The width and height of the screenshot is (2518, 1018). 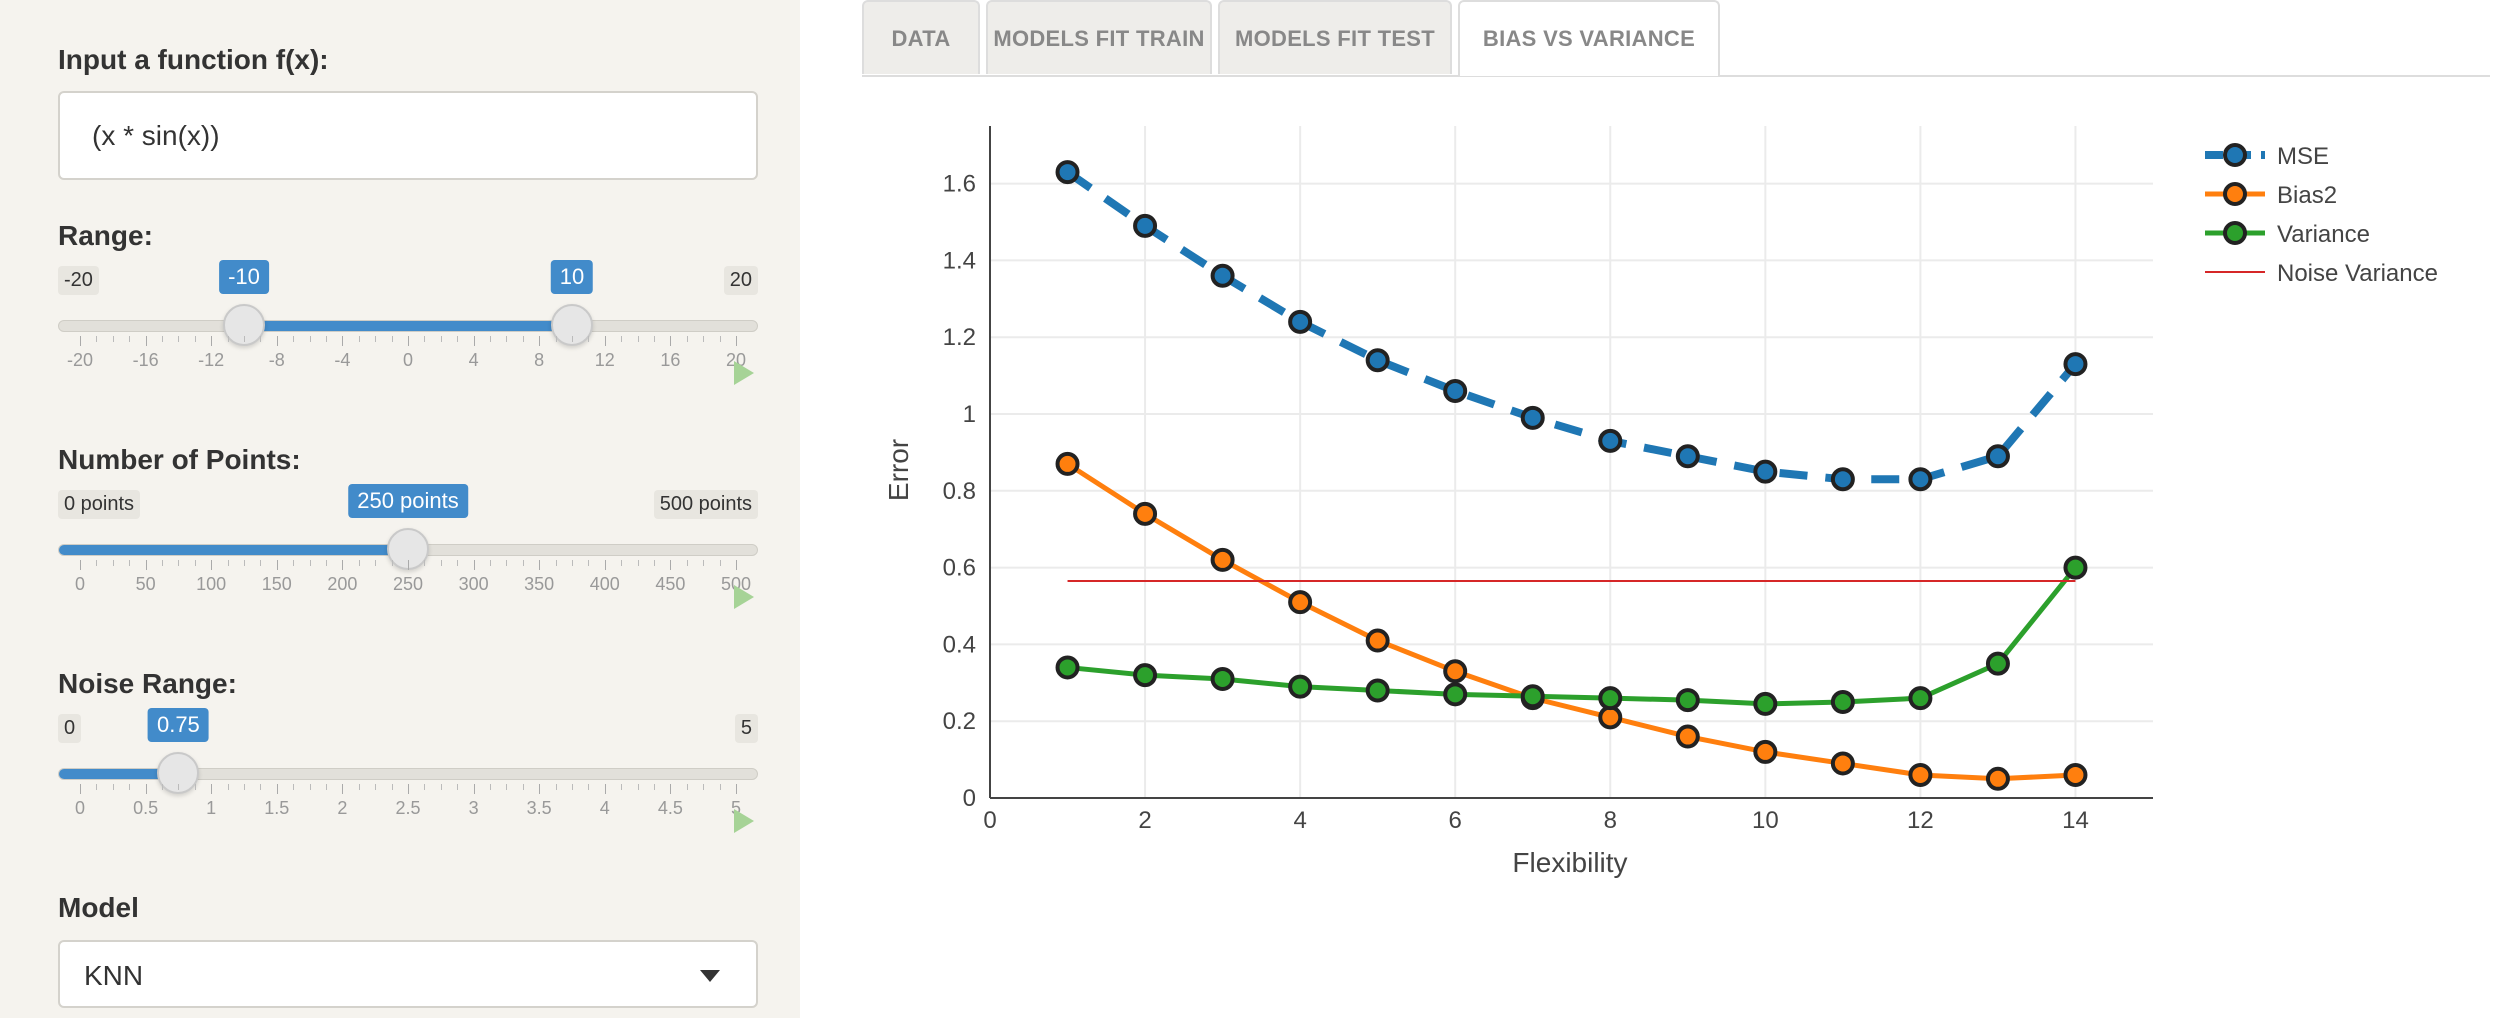 I want to click on points-fill, so click(x=234, y=550).